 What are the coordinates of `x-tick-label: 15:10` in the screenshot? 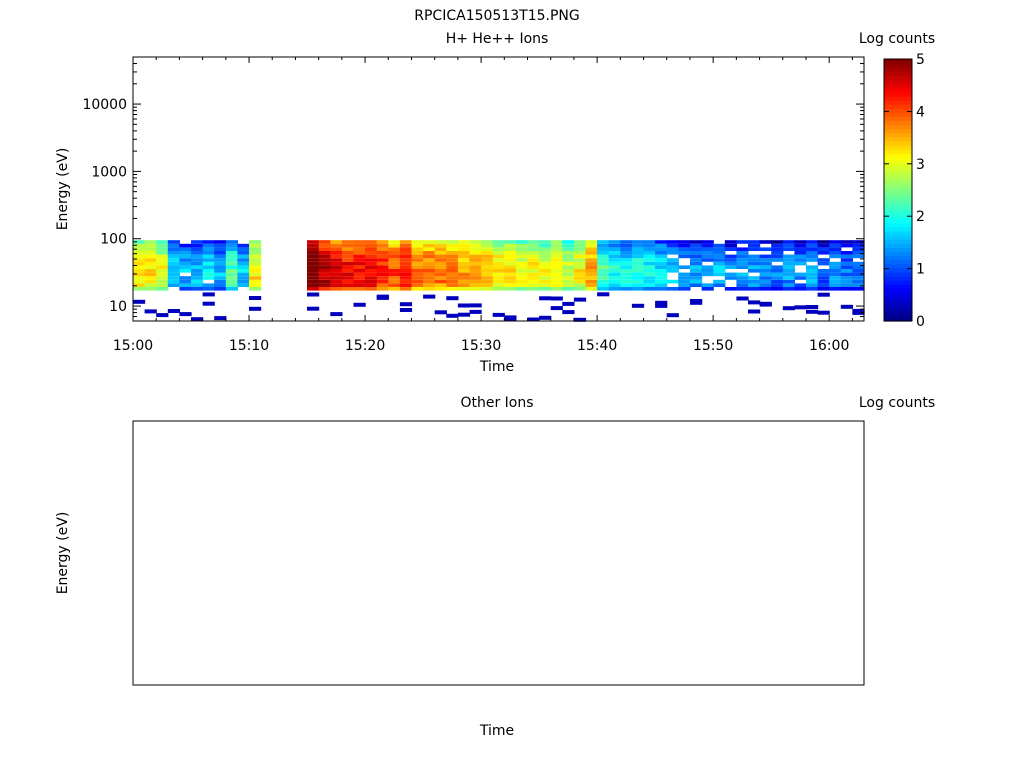 It's located at (249, 346).